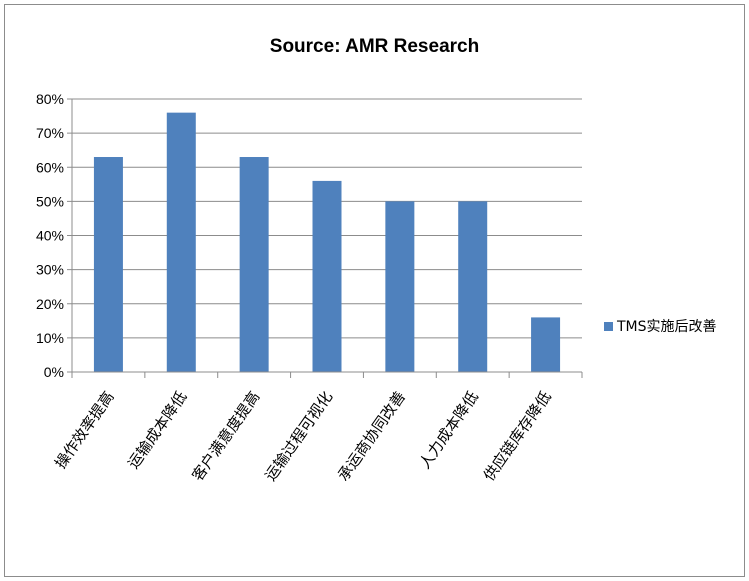 The height and width of the screenshot is (581, 749). What do you see at coordinates (50, 338) in the screenshot?
I see `y-tick-label: 10%` at bounding box center [50, 338].